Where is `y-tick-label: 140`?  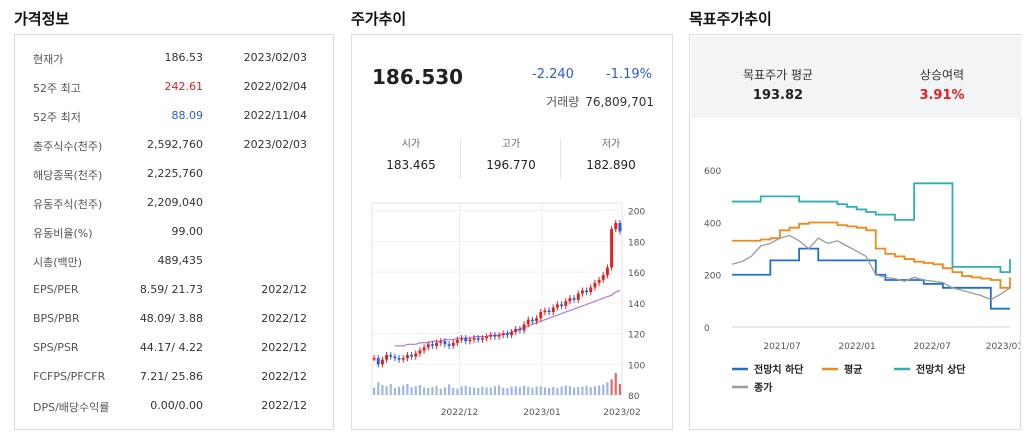 y-tick-label: 140 is located at coordinates (636, 305).